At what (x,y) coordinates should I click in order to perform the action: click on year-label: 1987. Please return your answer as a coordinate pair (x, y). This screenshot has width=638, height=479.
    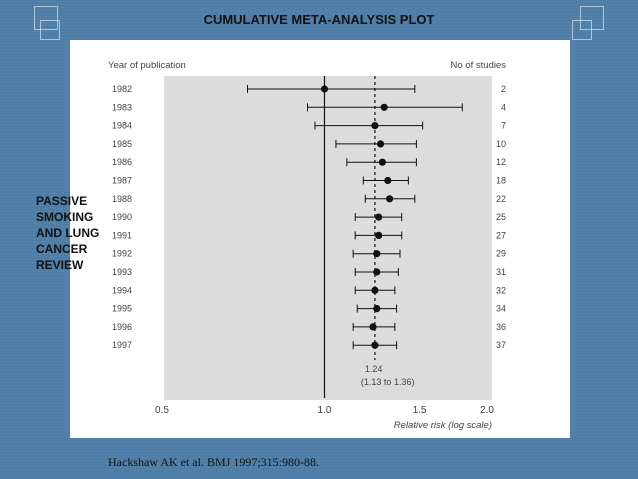
    Looking at the image, I should click on (122, 181).